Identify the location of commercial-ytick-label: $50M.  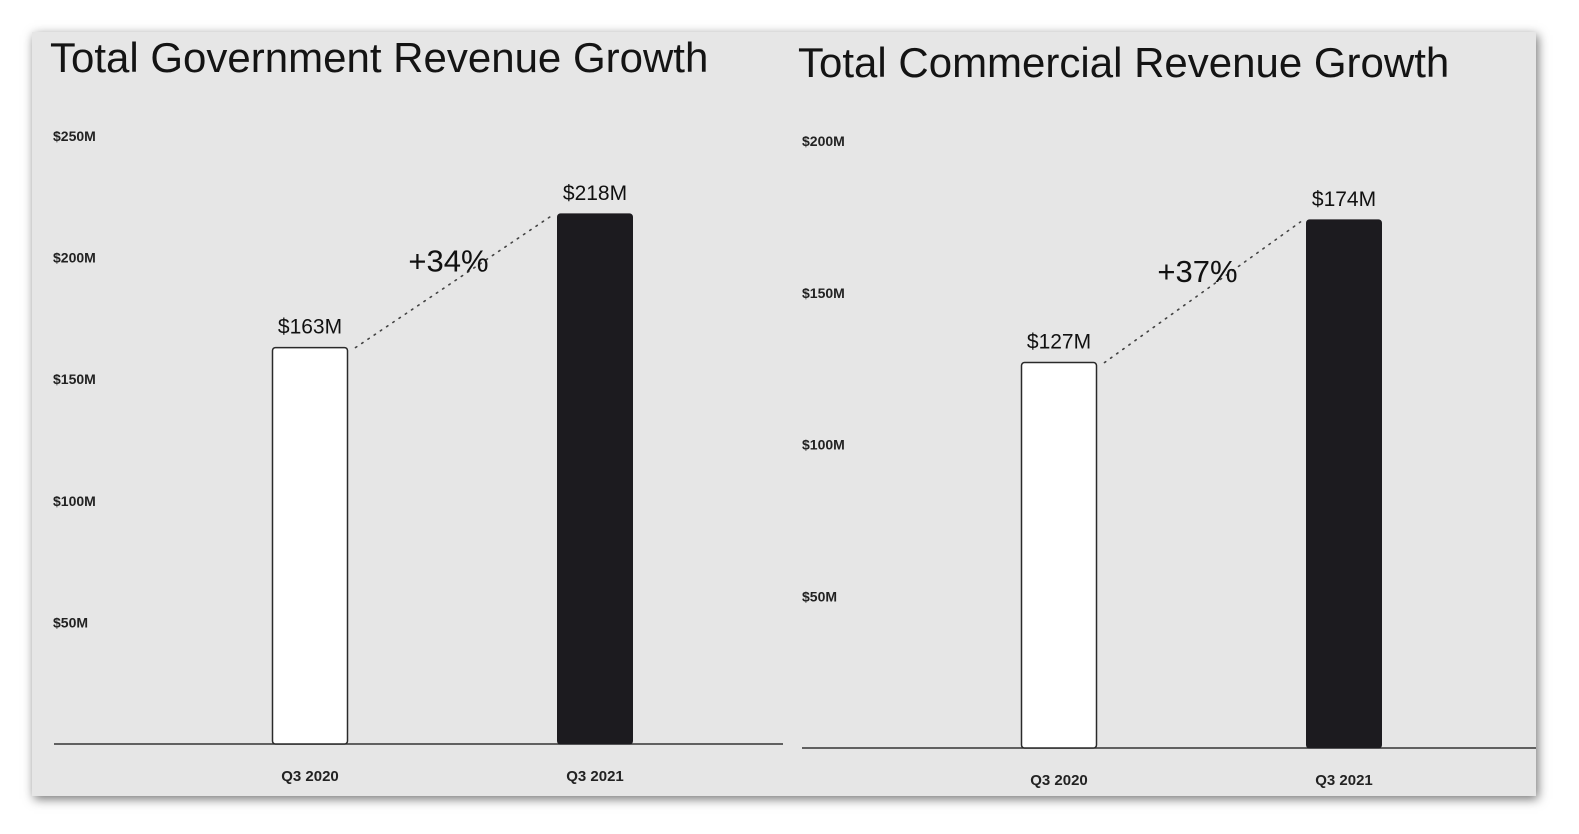
(819, 596).